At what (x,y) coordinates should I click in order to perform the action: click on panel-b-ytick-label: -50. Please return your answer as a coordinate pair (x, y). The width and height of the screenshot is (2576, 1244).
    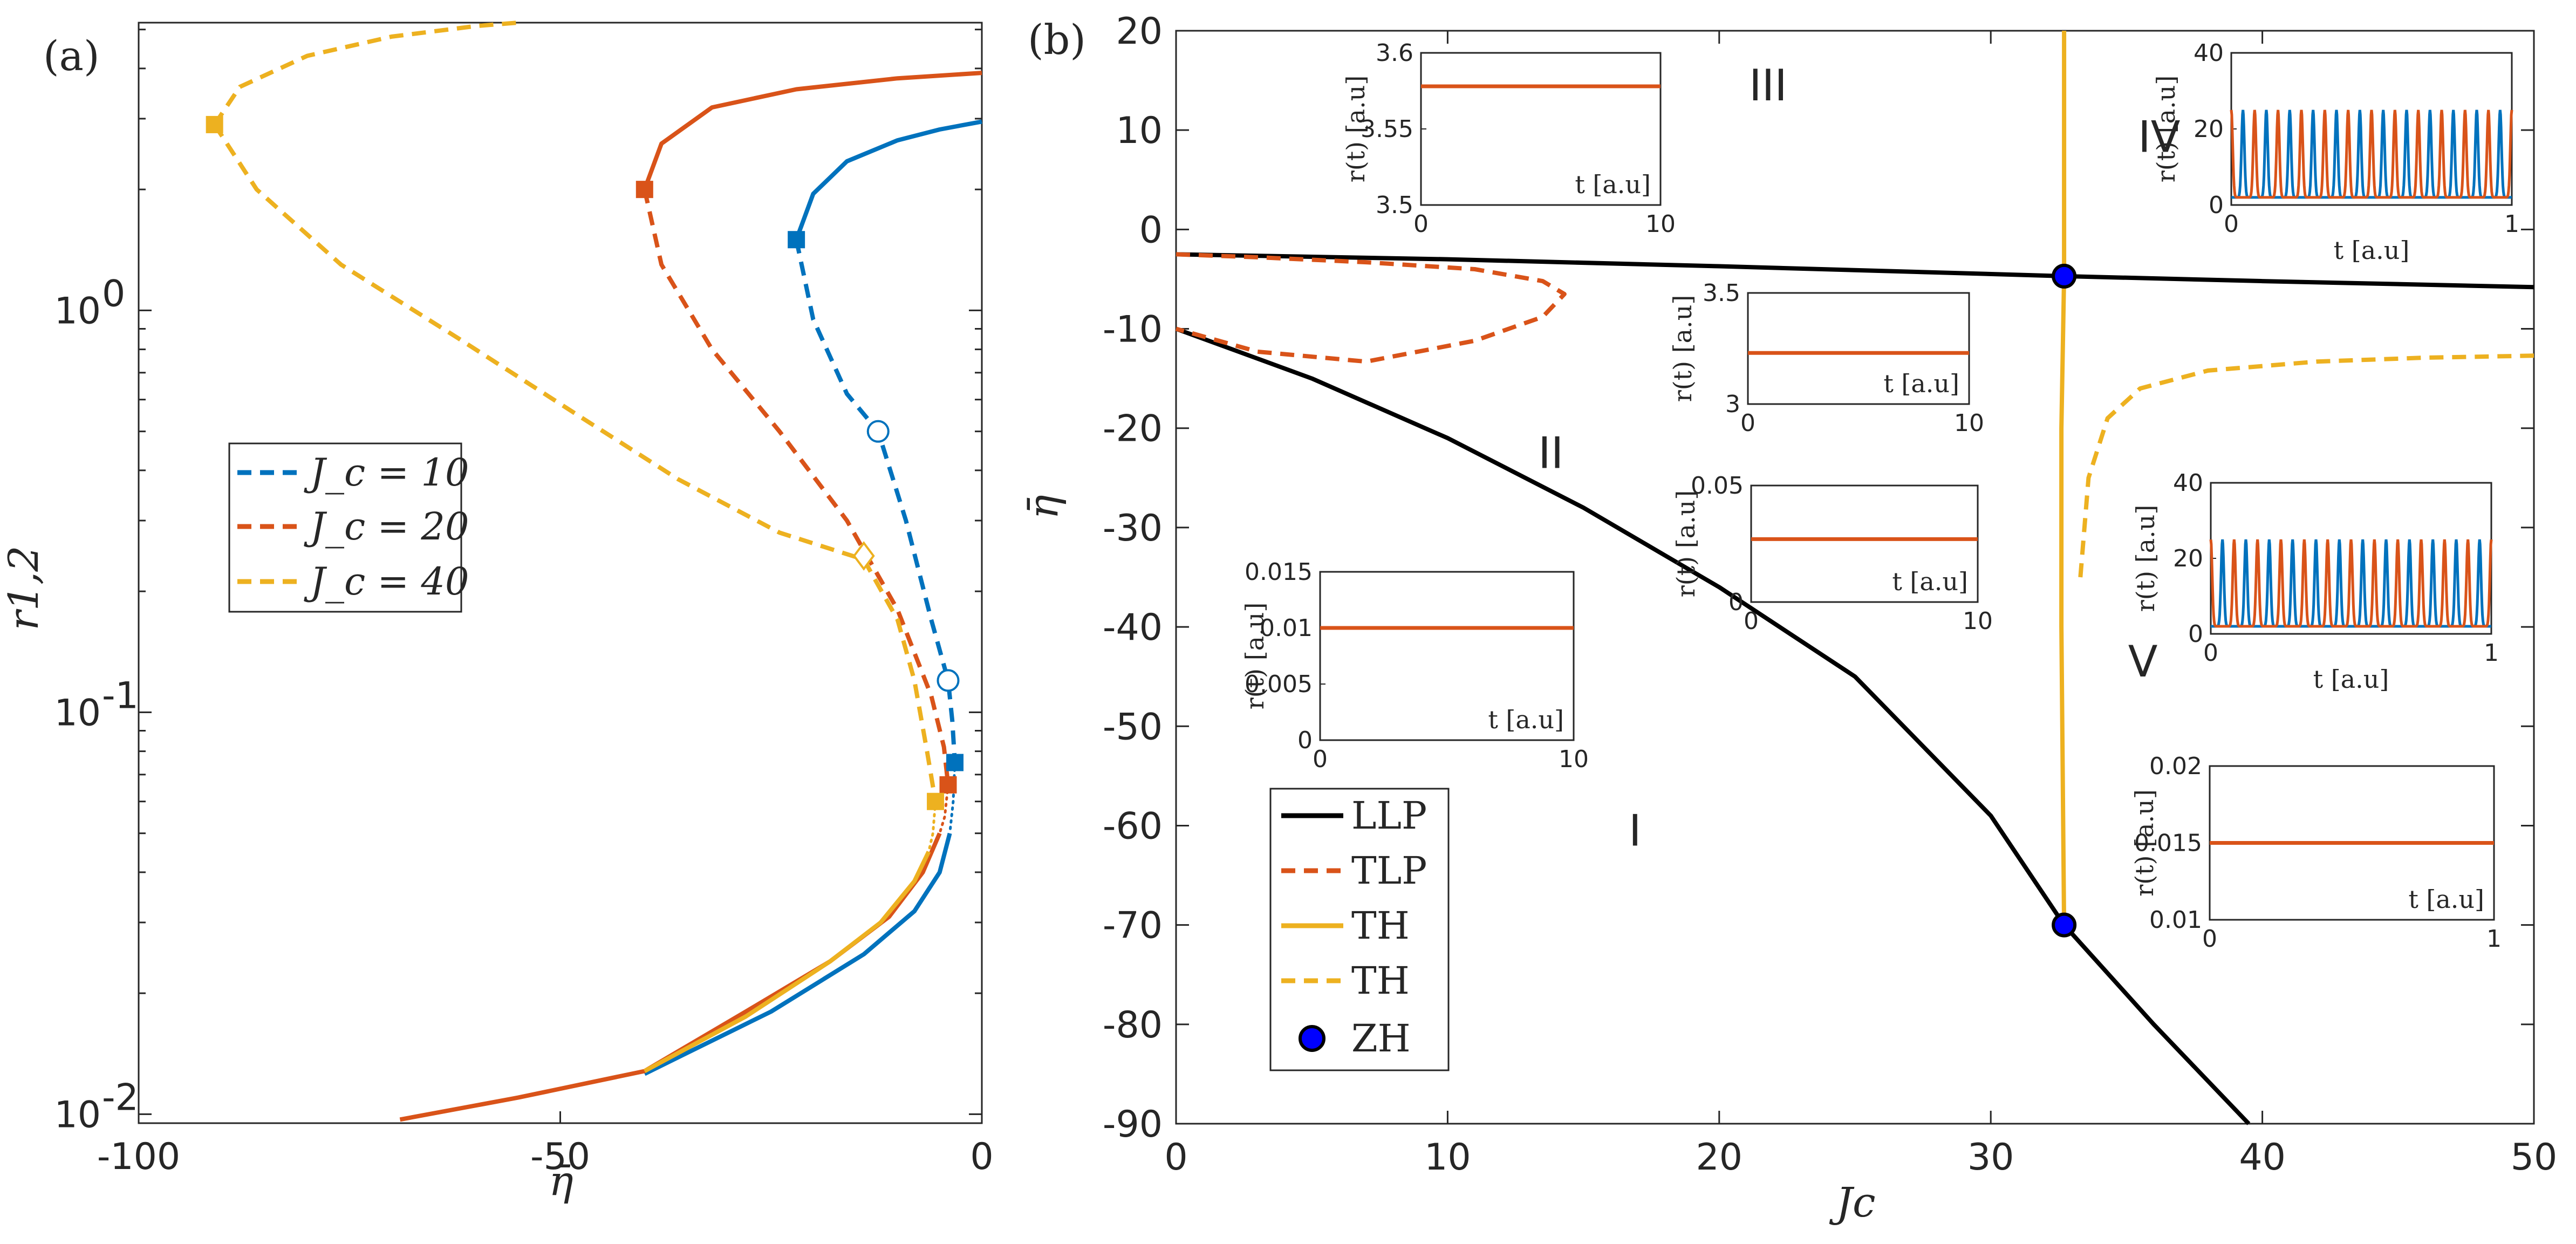
    Looking at the image, I should click on (1133, 727).